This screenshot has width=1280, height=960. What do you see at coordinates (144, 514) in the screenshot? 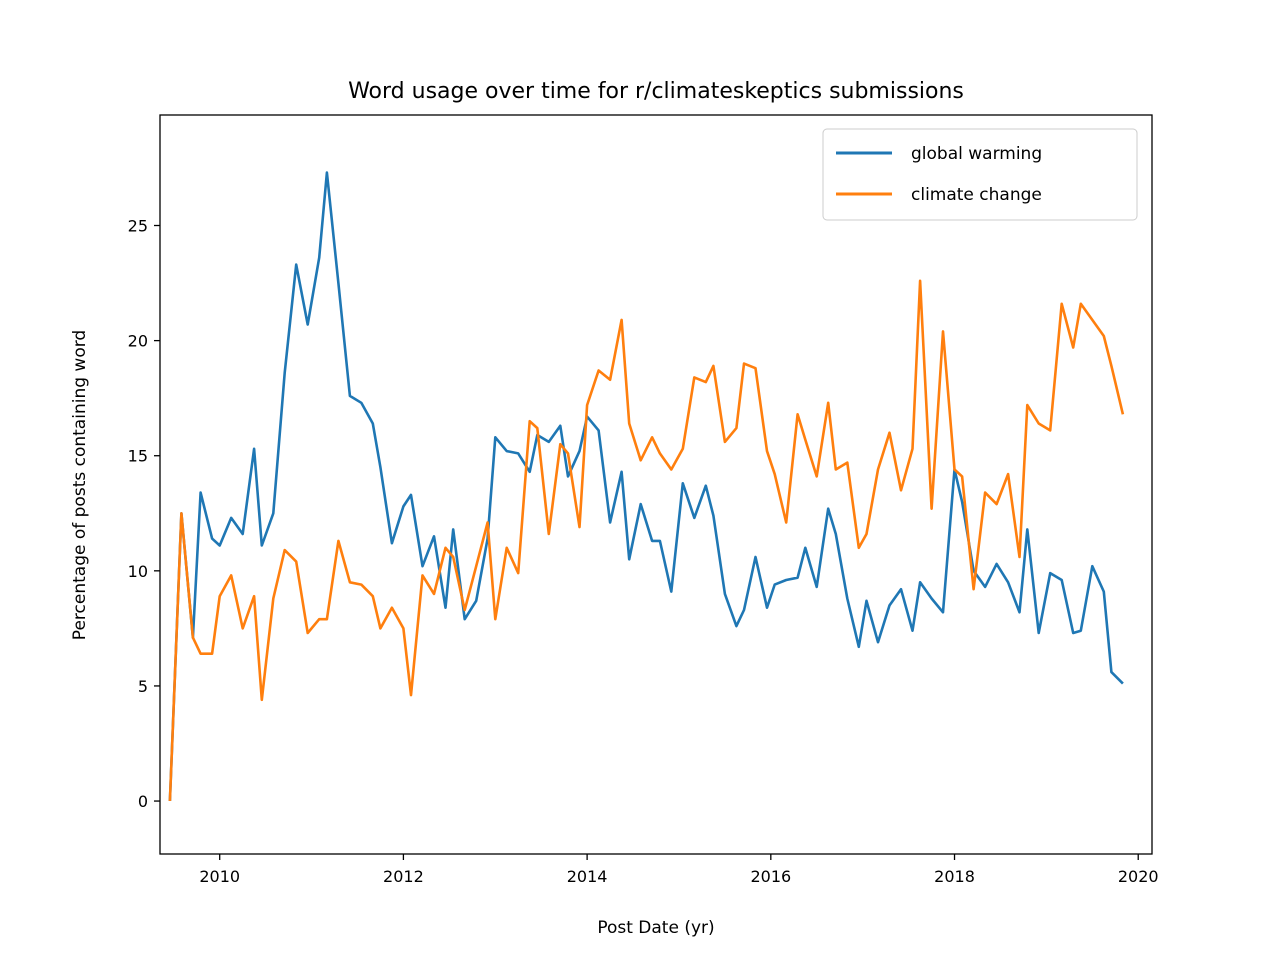
I see `y-axis-ticks: 0 5 10 15 20 25` at bounding box center [144, 514].